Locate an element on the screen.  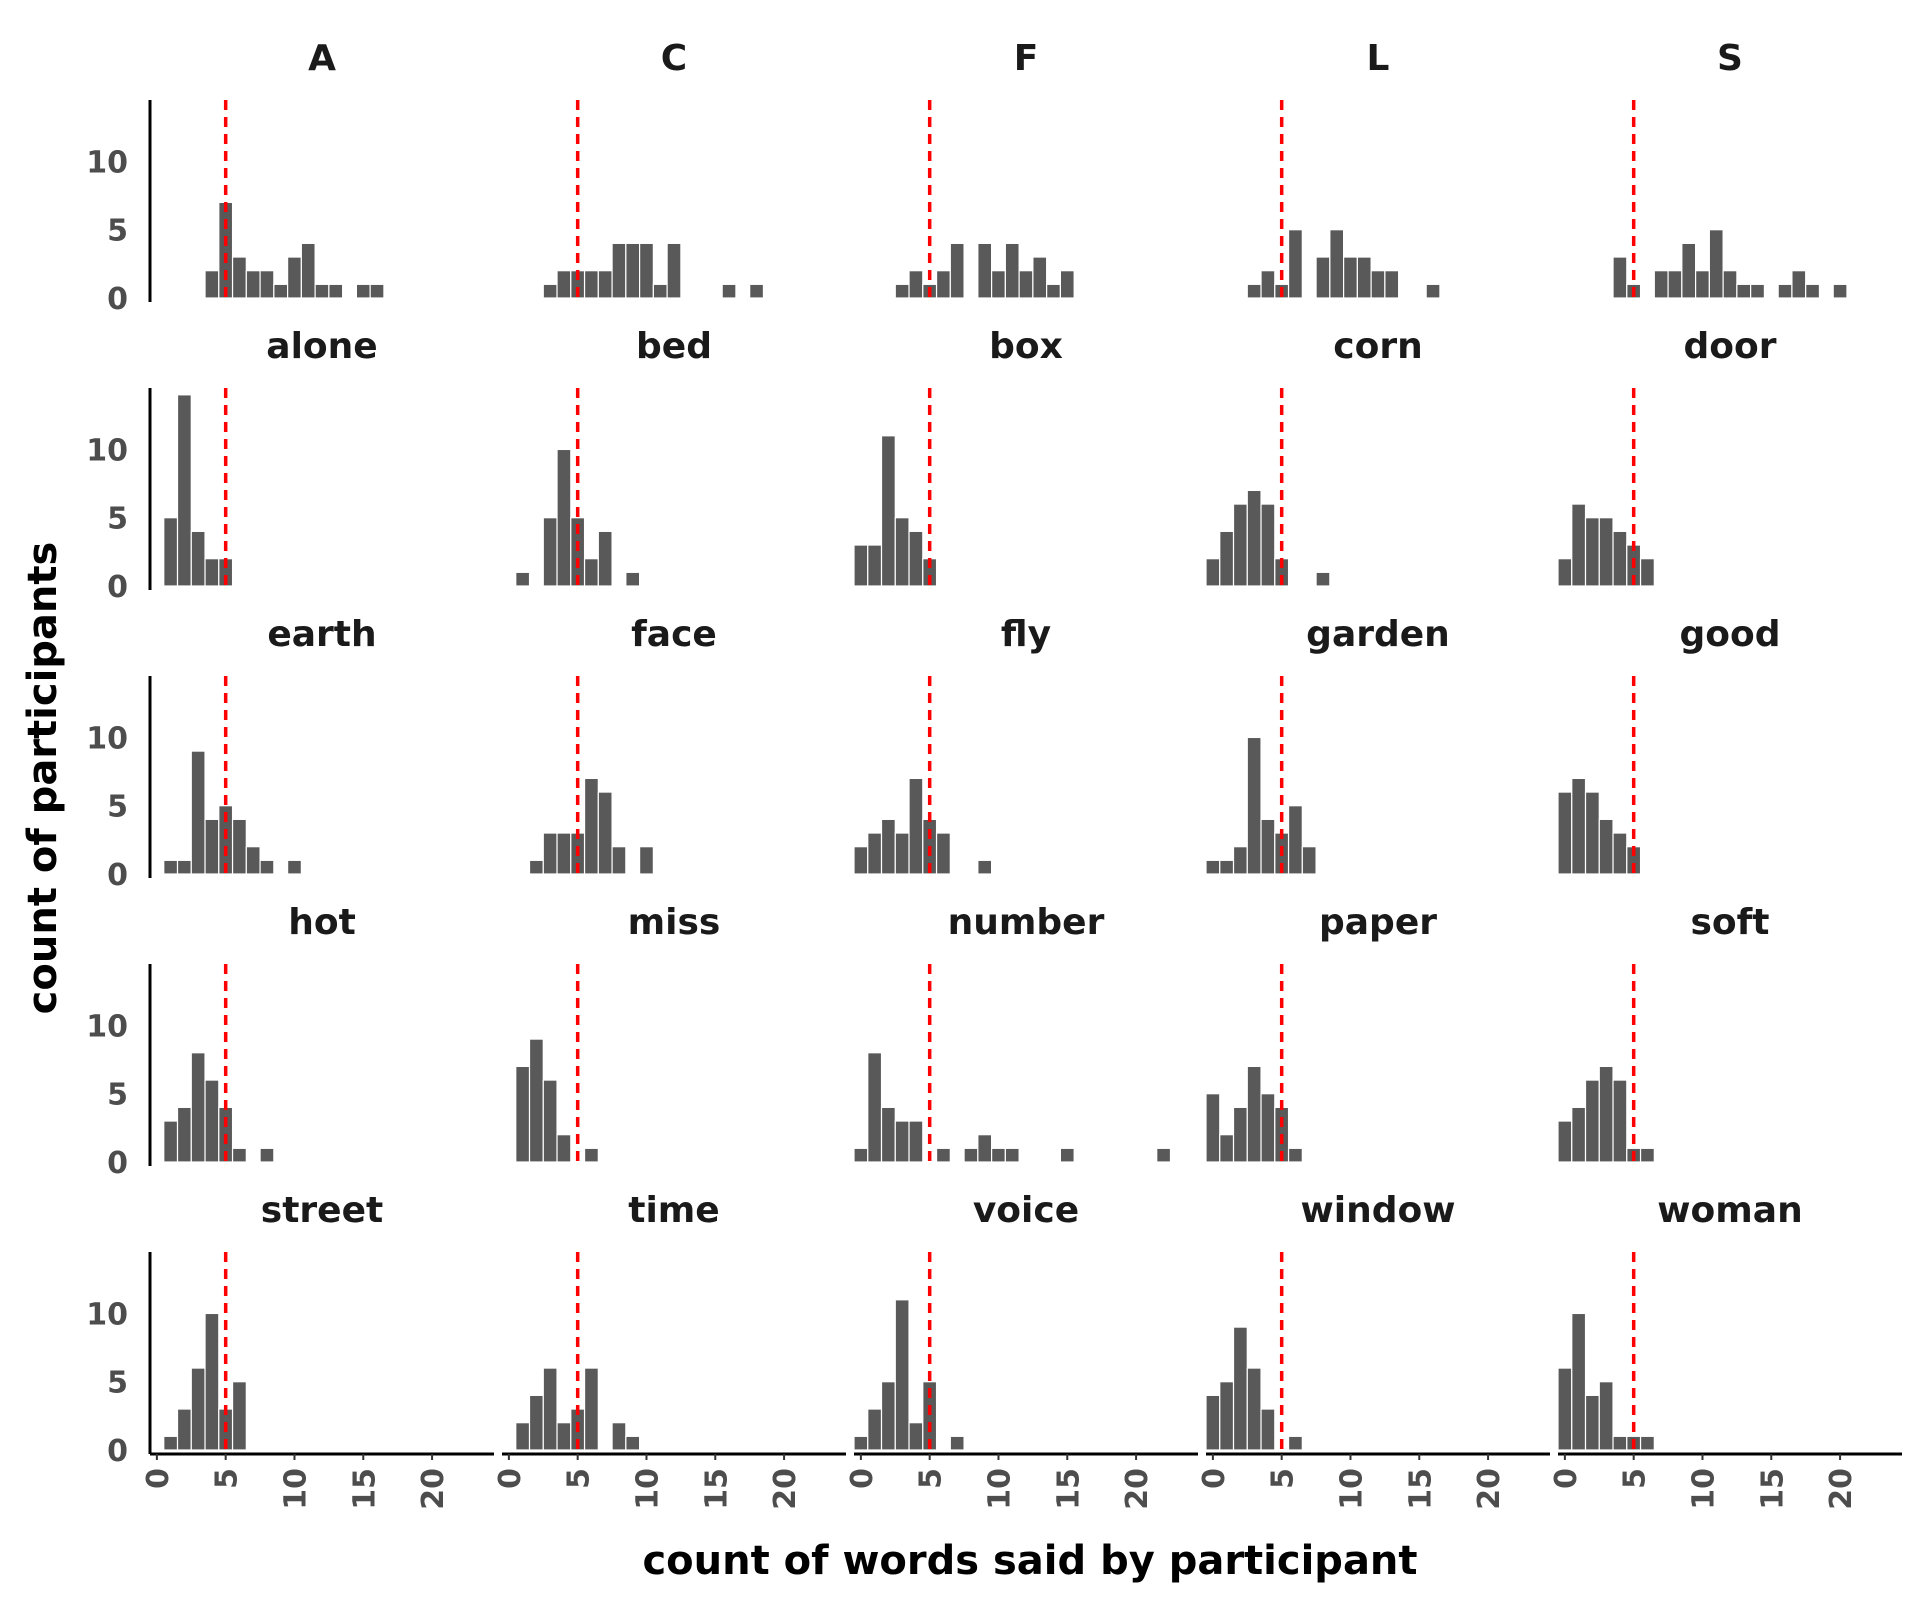
facet-panel-number: number is located at coordinates (1012, 1032).